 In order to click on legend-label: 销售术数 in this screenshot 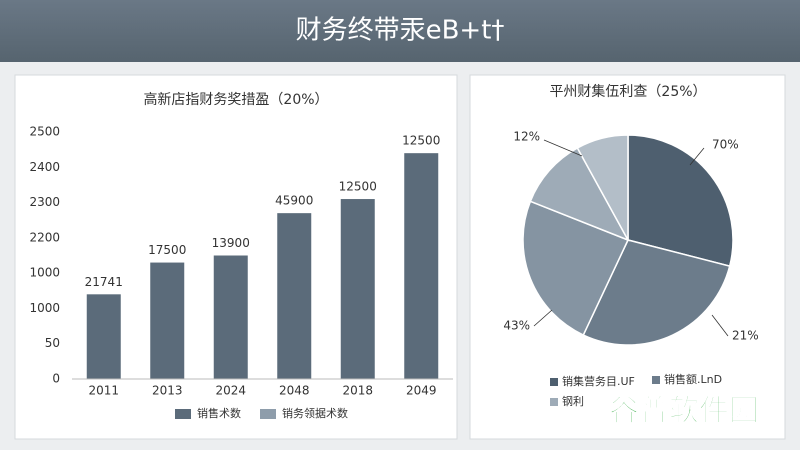, I will do `click(219, 413)`.